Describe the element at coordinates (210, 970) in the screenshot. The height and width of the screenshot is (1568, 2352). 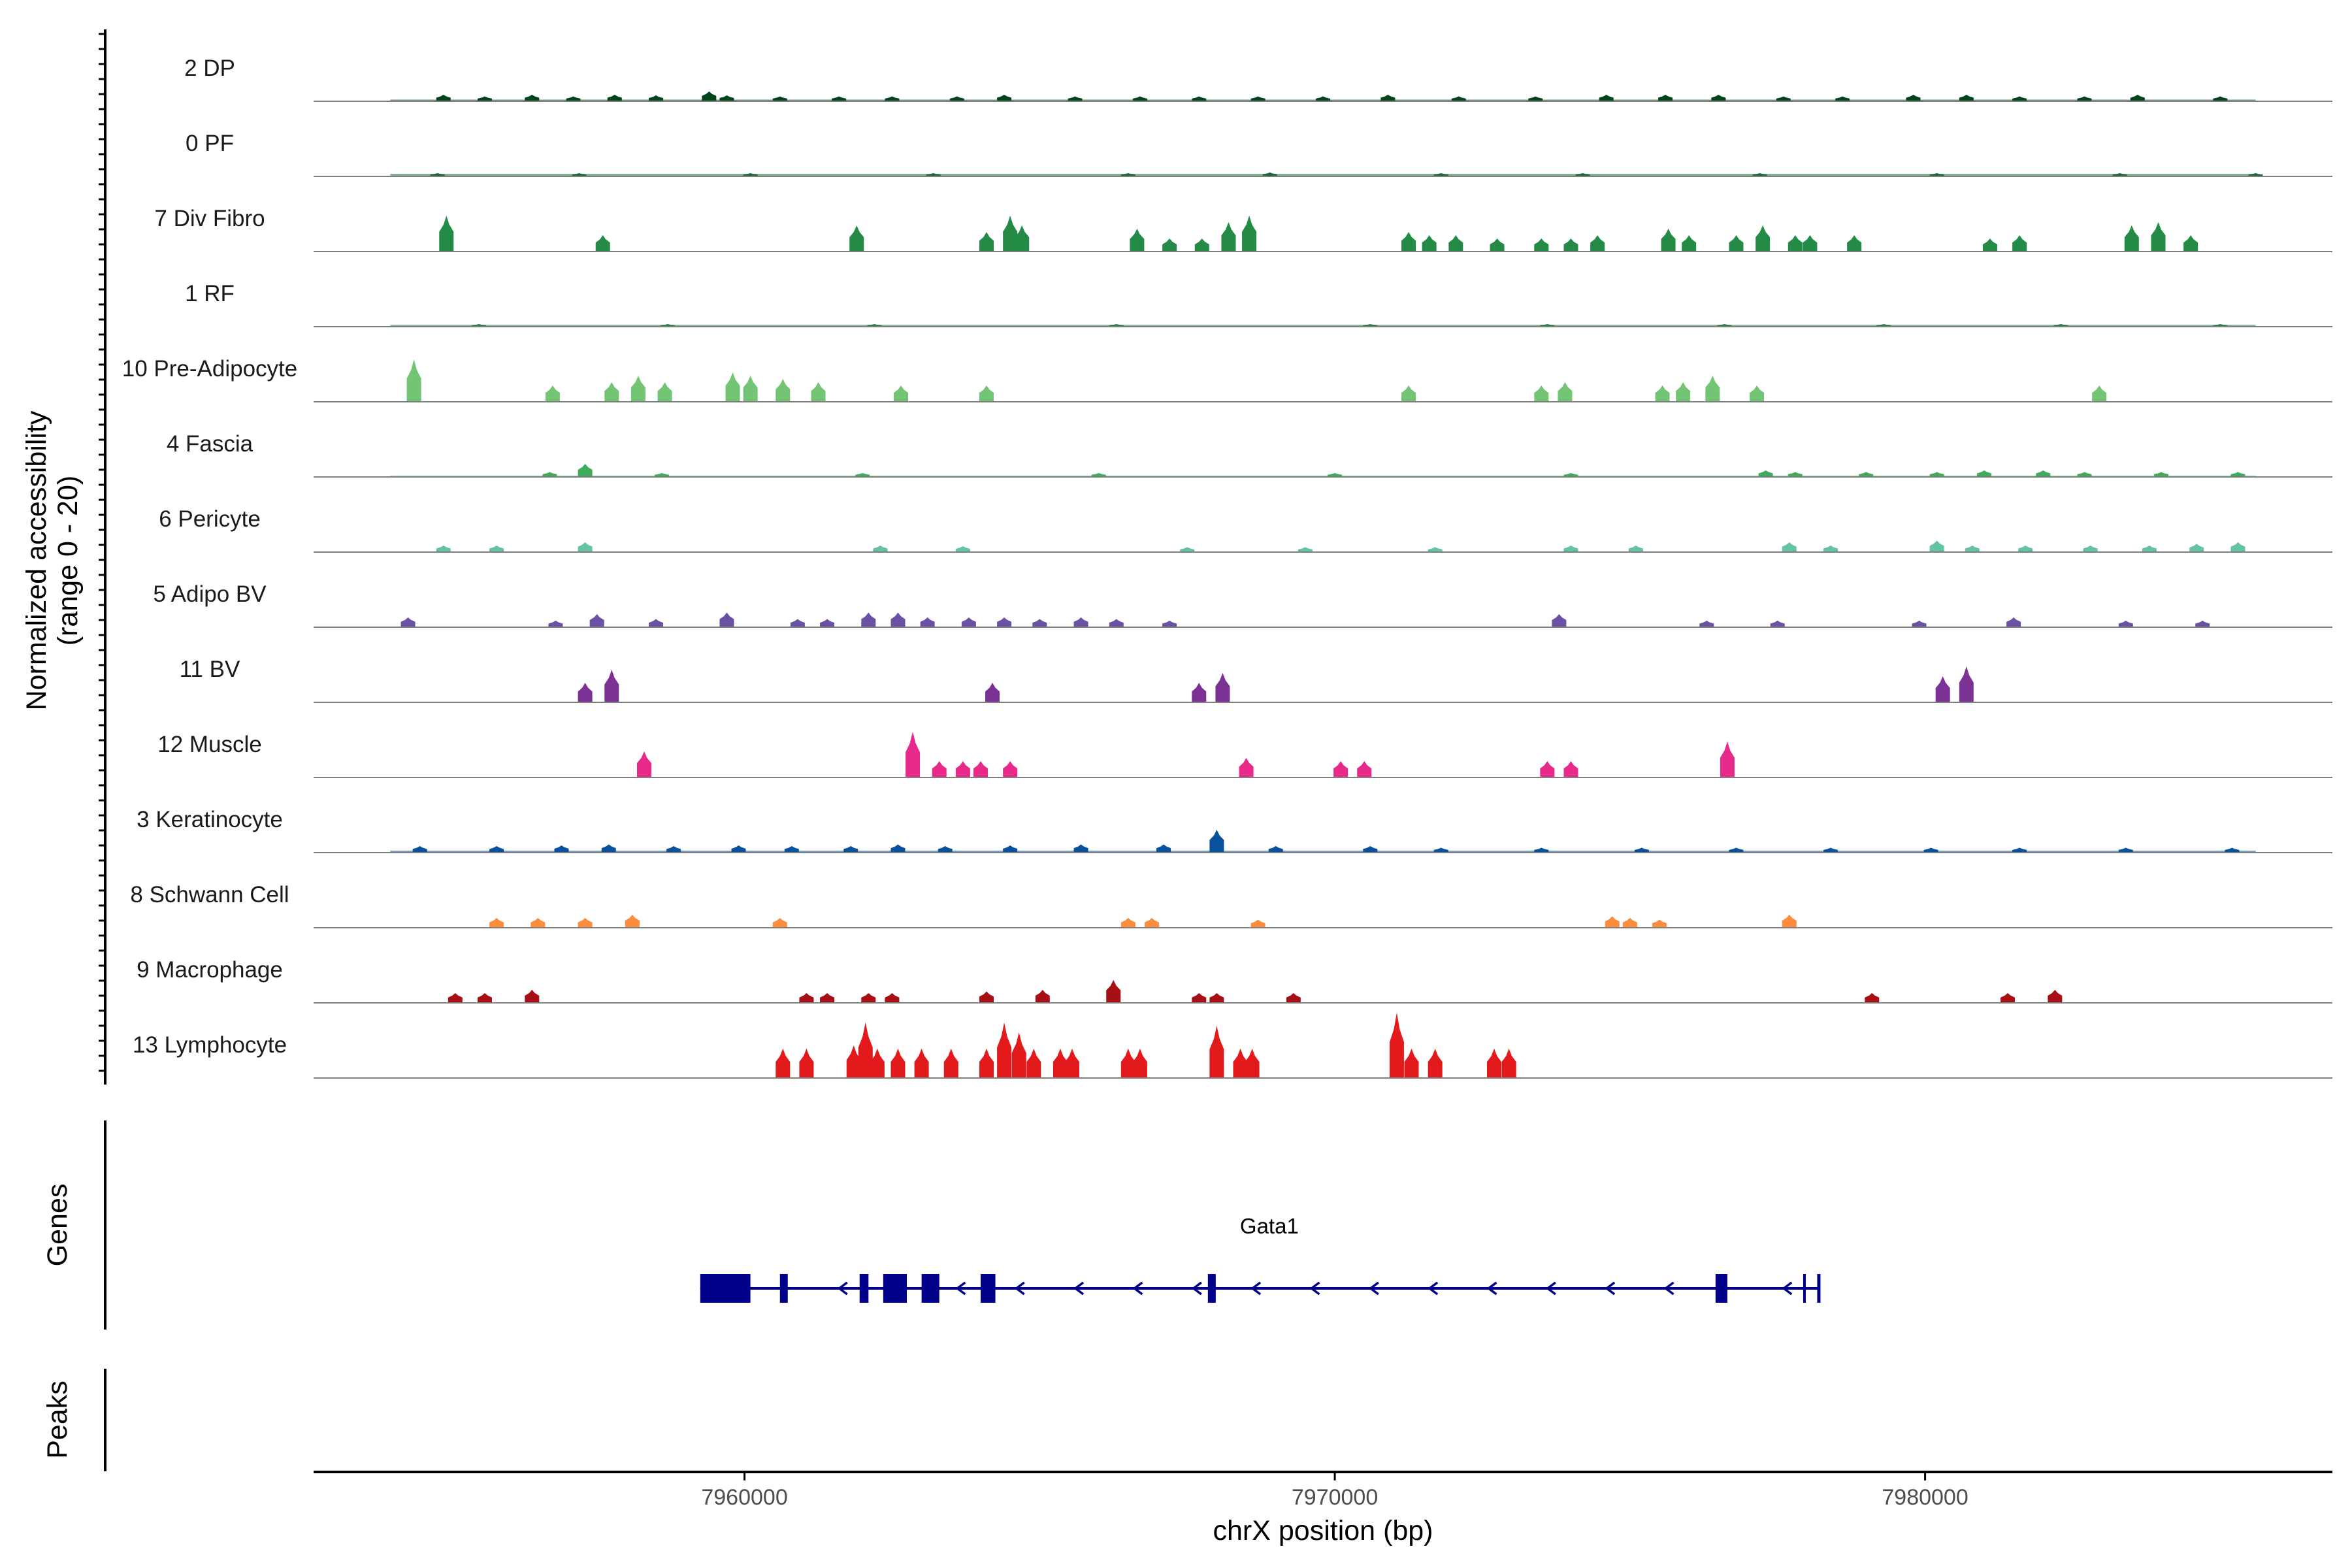
I see `track-label: 9 Macrophage` at that location.